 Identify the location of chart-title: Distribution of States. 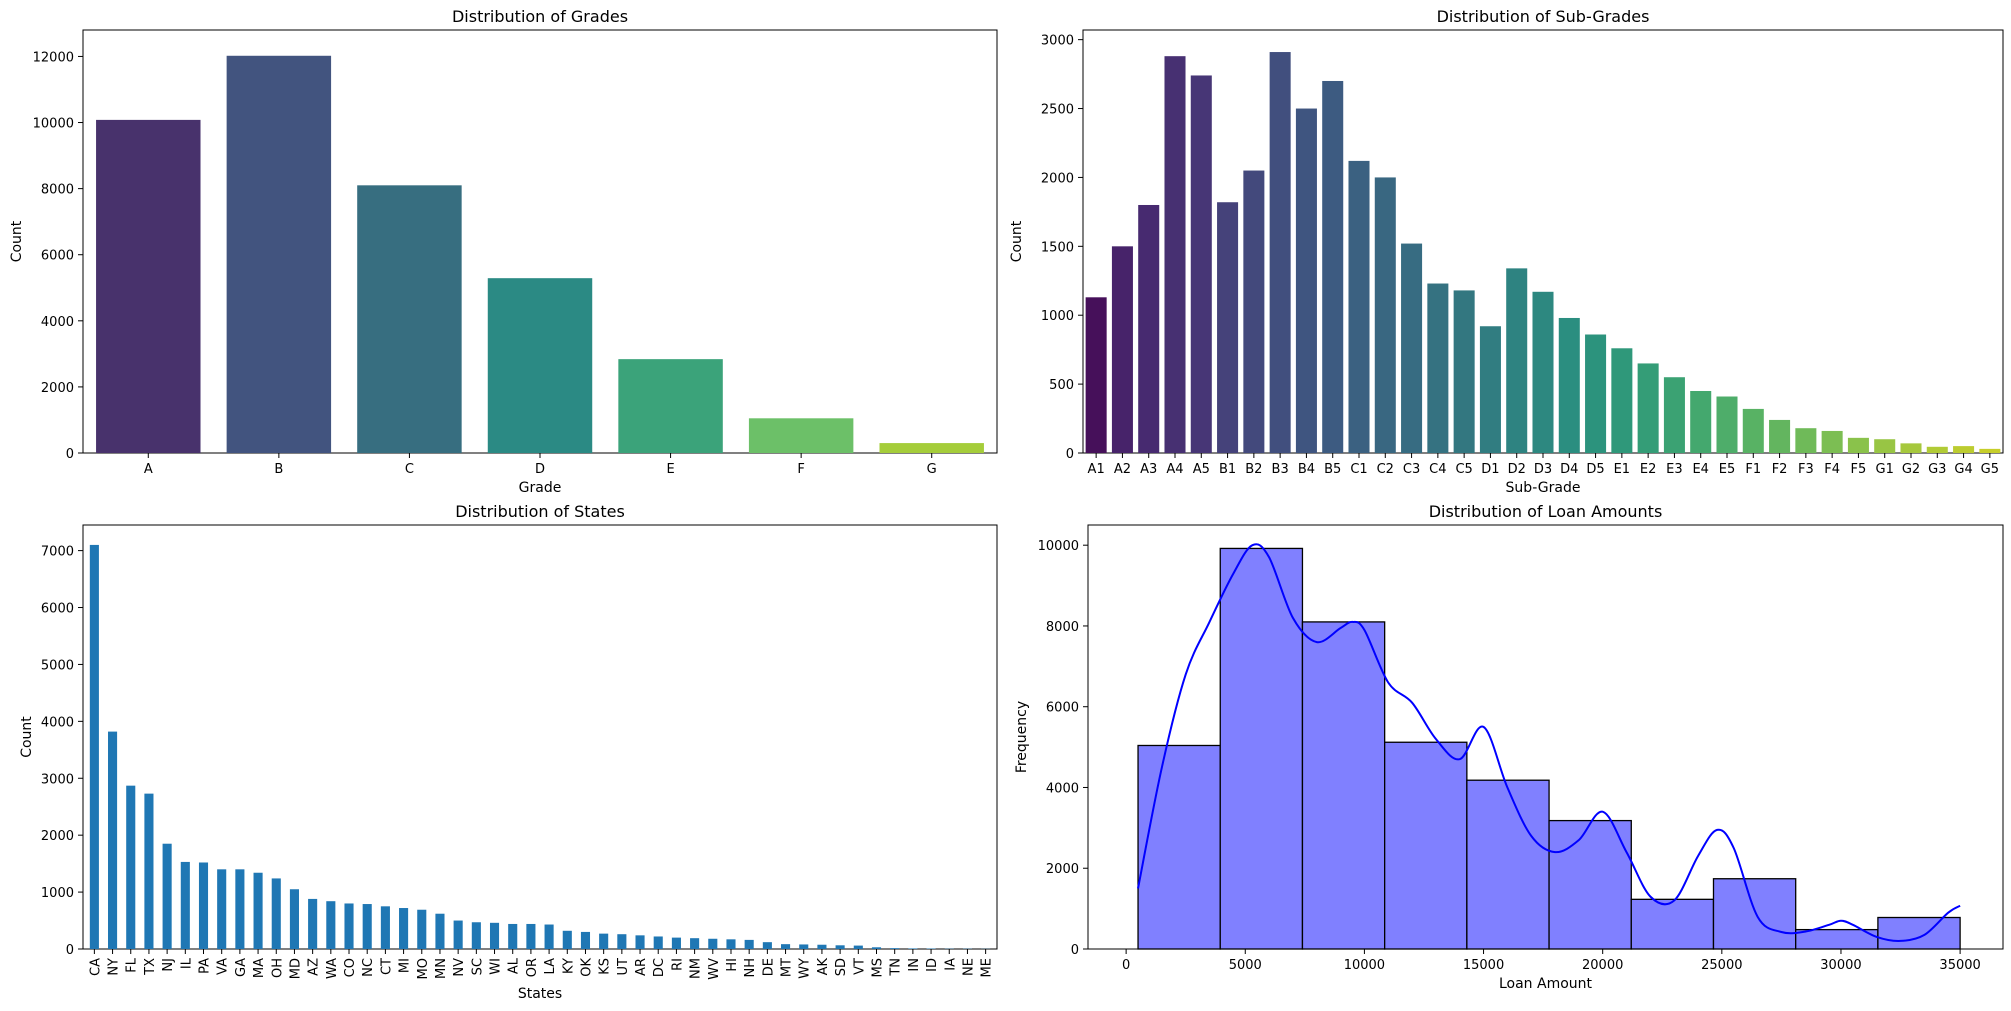
(540, 511).